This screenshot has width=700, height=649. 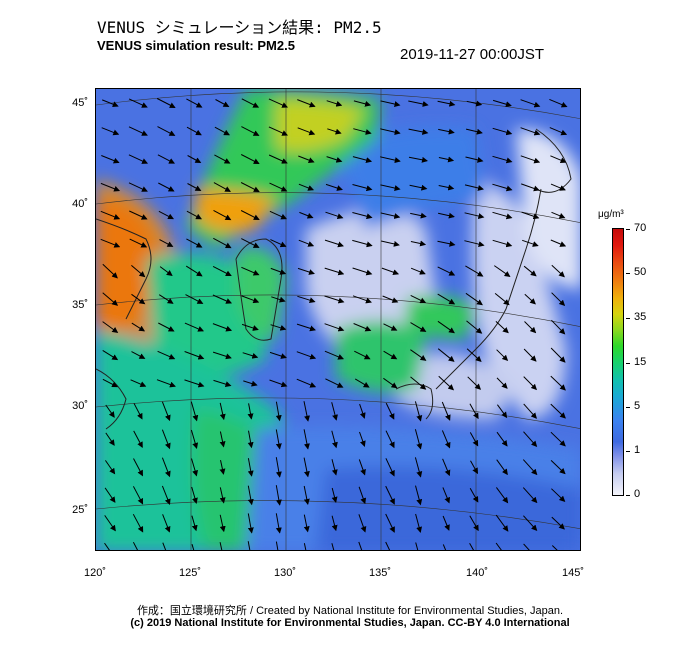 What do you see at coordinates (472, 54) in the screenshot?
I see `forecast-timestamp: 2019-11-27 00:00JST` at bounding box center [472, 54].